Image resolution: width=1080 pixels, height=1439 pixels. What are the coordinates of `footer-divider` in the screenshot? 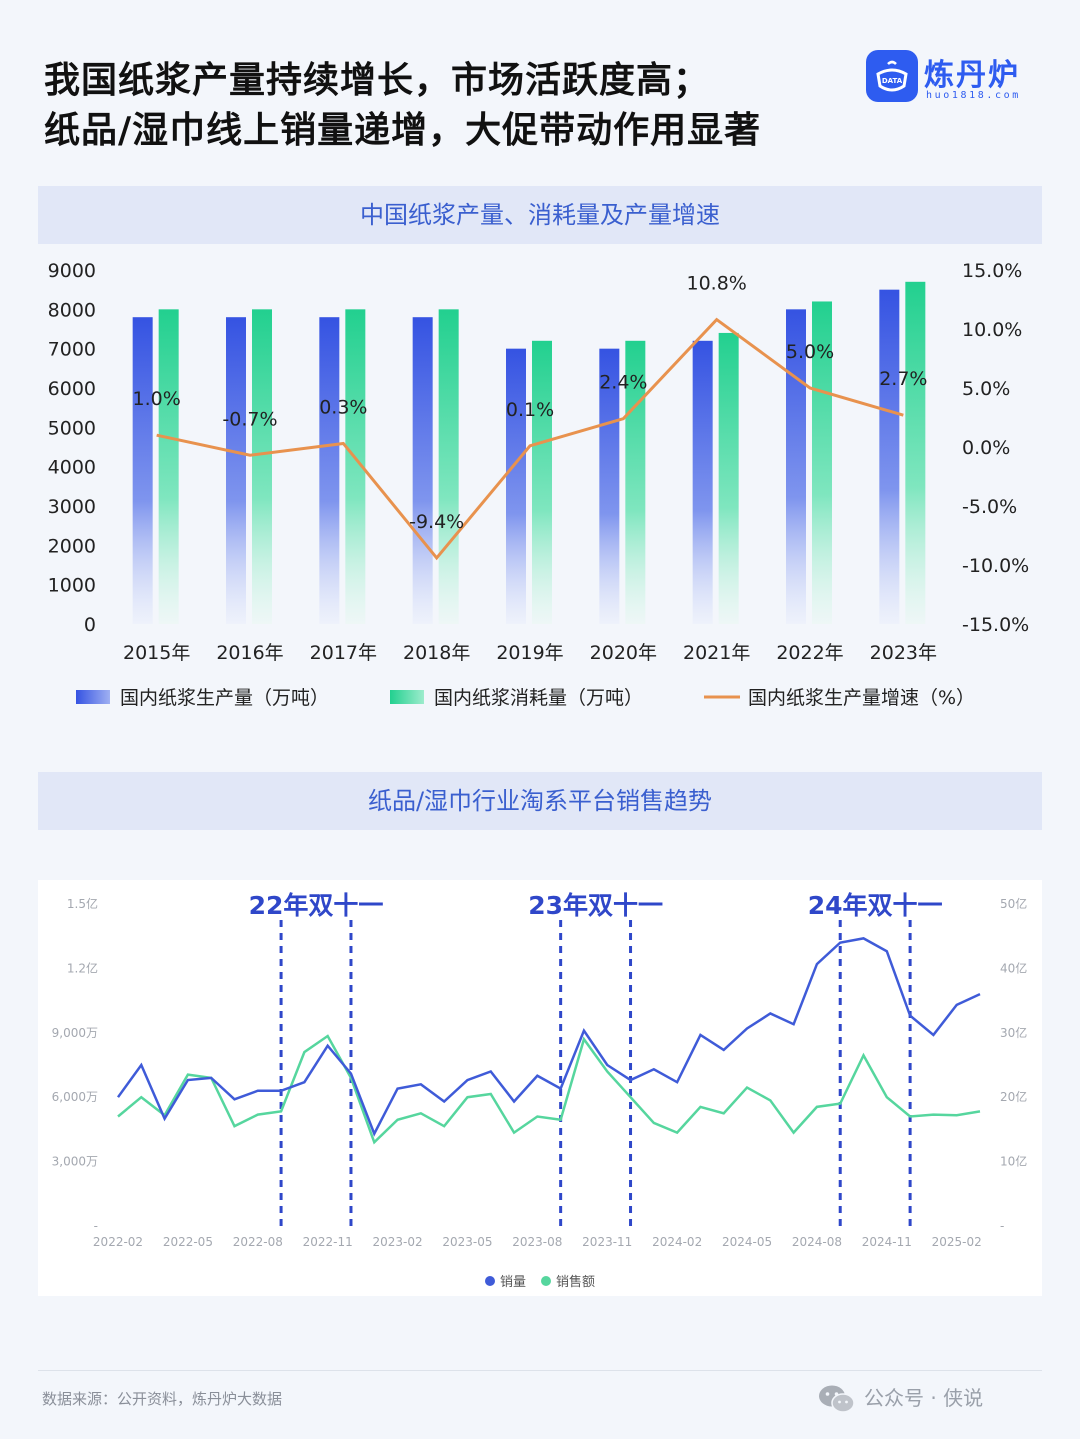 It's located at (540, 1370).